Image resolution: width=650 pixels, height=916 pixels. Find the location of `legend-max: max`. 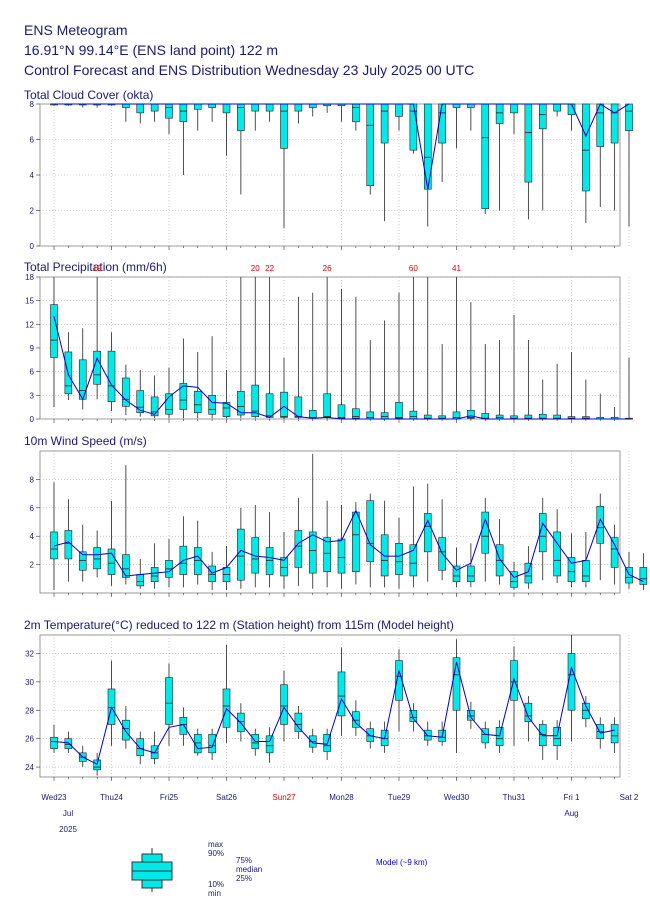

legend-max: max is located at coordinates (215, 844).